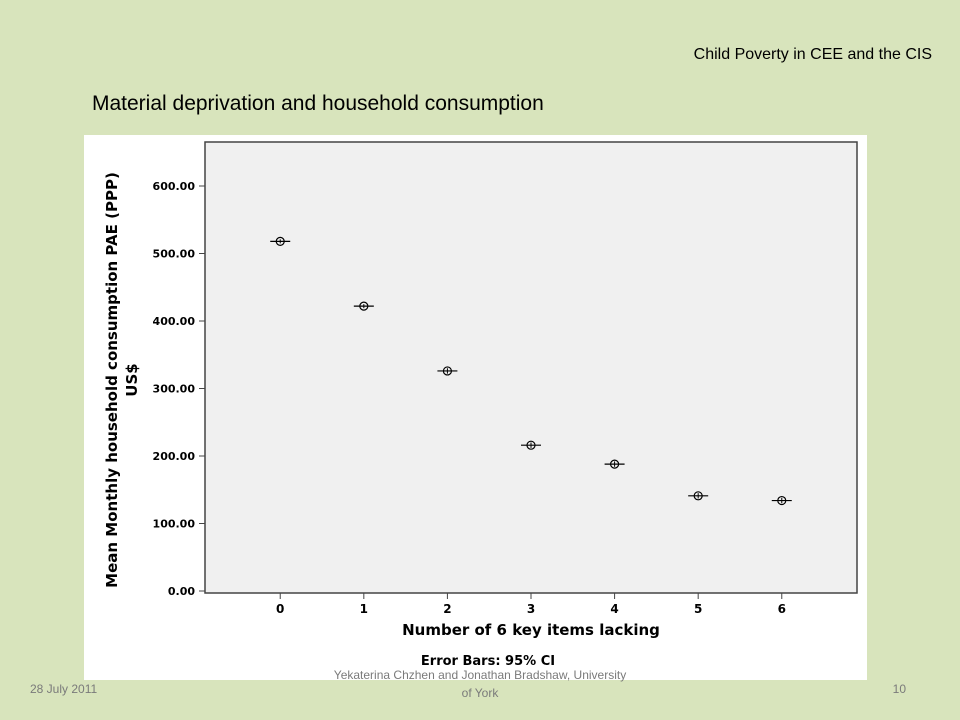 The image size is (960, 720). Describe the element at coordinates (364, 609) in the screenshot. I see `x-tick-label: 1` at that location.